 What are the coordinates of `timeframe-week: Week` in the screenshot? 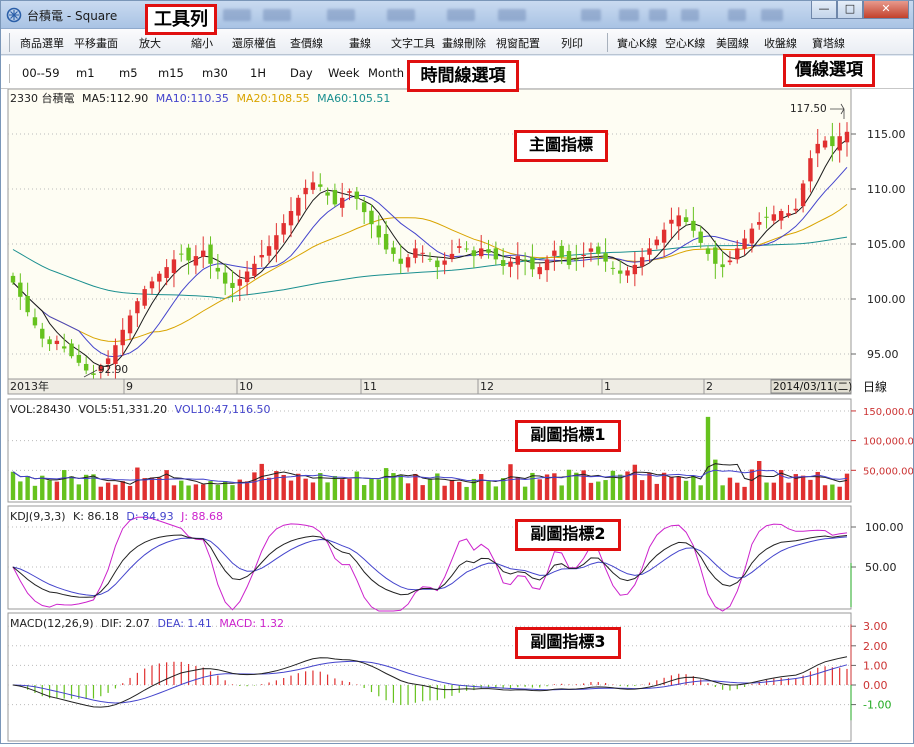 It's located at (344, 73).